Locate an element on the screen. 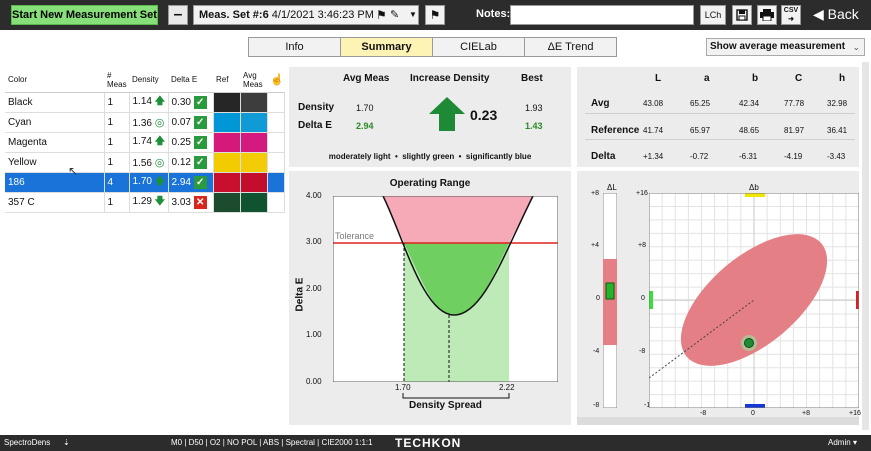  cell-color-name: Yellow is located at coordinates (55, 162).